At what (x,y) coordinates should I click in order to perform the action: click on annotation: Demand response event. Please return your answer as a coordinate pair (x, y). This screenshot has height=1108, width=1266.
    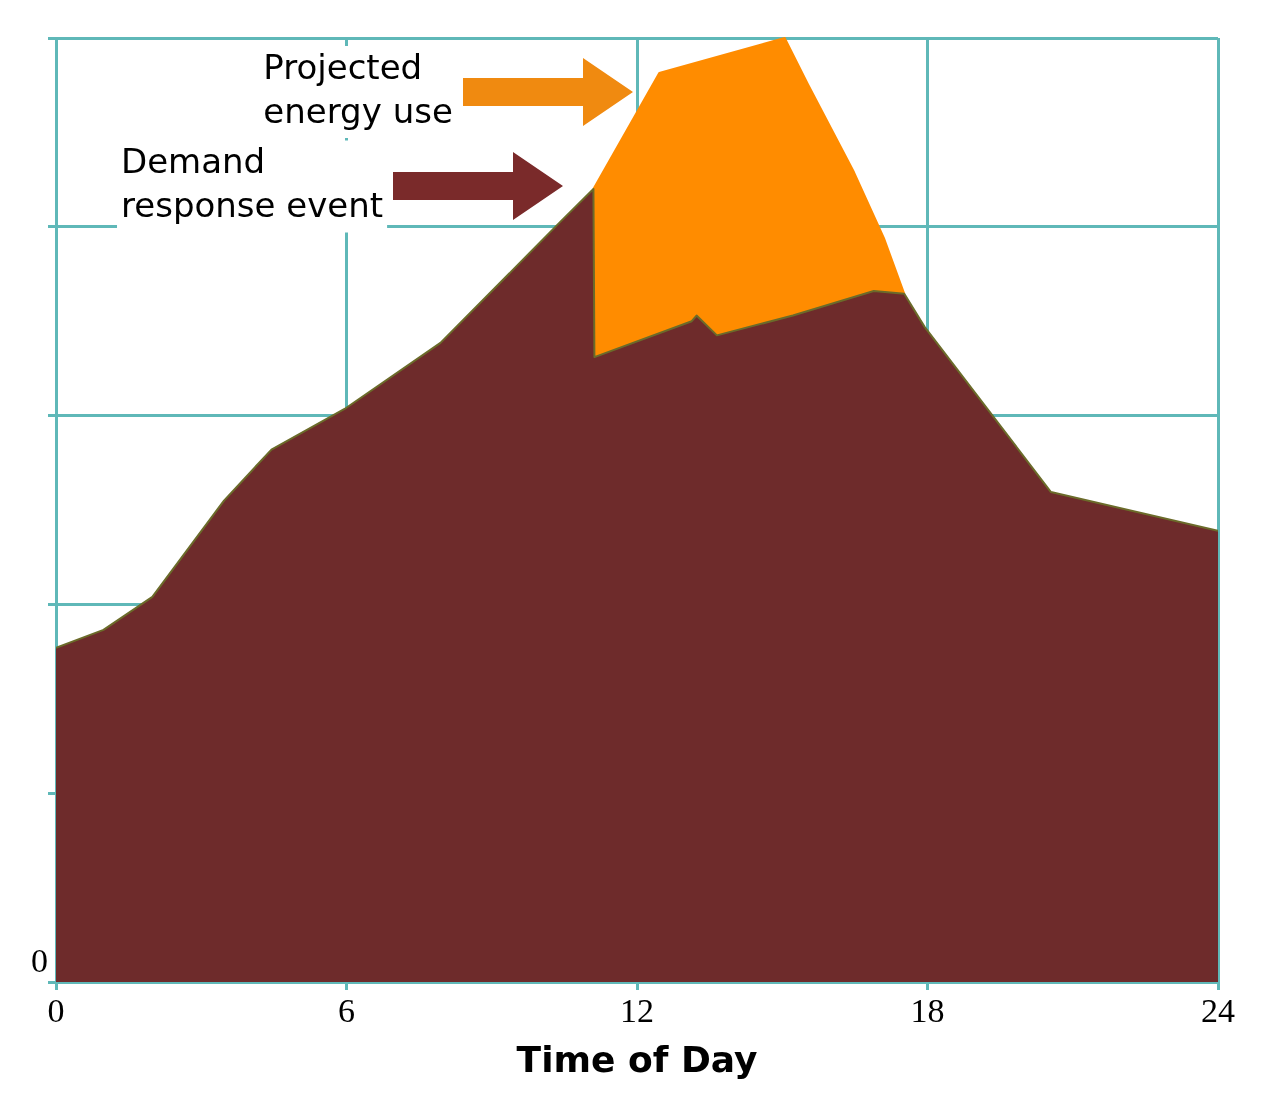
    Looking at the image, I should click on (252, 183).